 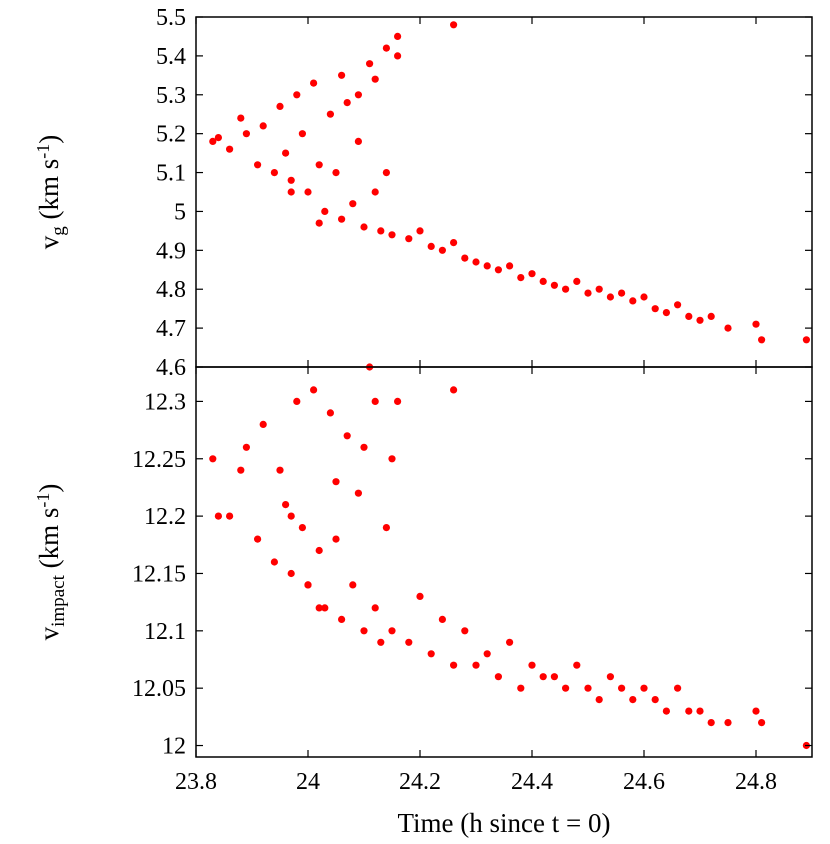 I want to click on y-tick-label: 12, so click(x=174, y=747).